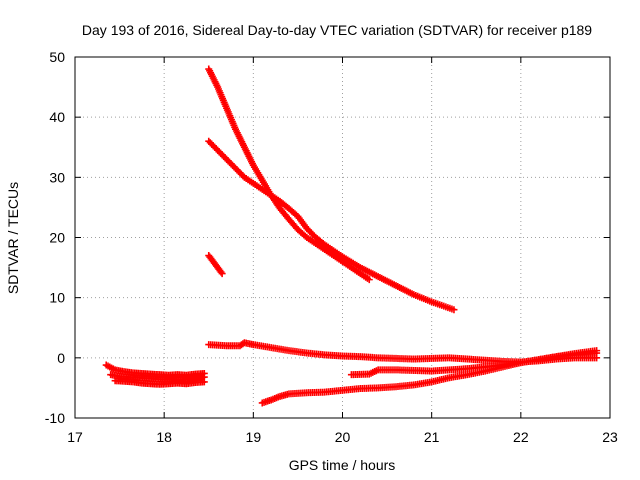 The width and height of the screenshot is (640, 480). Describe the element at coordinates (75, 437) in the screenshot. I see `x-tick-label: 17` at that location.